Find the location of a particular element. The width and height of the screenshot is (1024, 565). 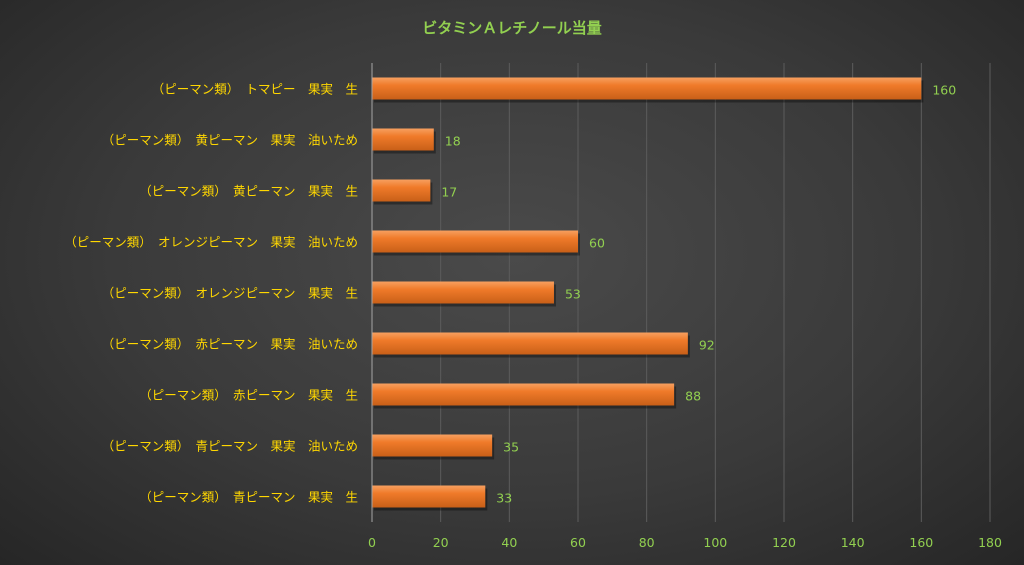

data-label: 60 is located at coordinates (597, 243).